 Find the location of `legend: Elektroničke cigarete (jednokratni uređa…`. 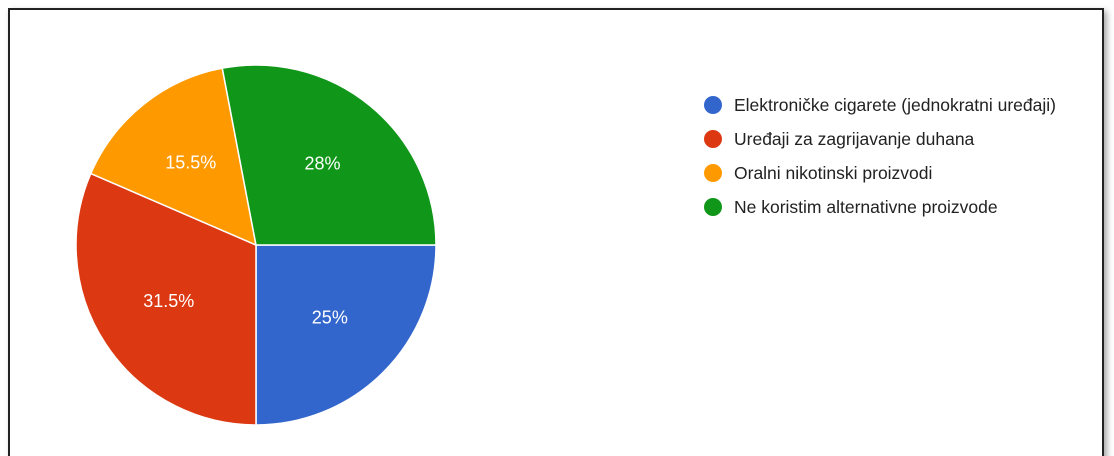

legend: Elektroničke cigarete (jednokratni uređa… is located at coordinates (900, 160).